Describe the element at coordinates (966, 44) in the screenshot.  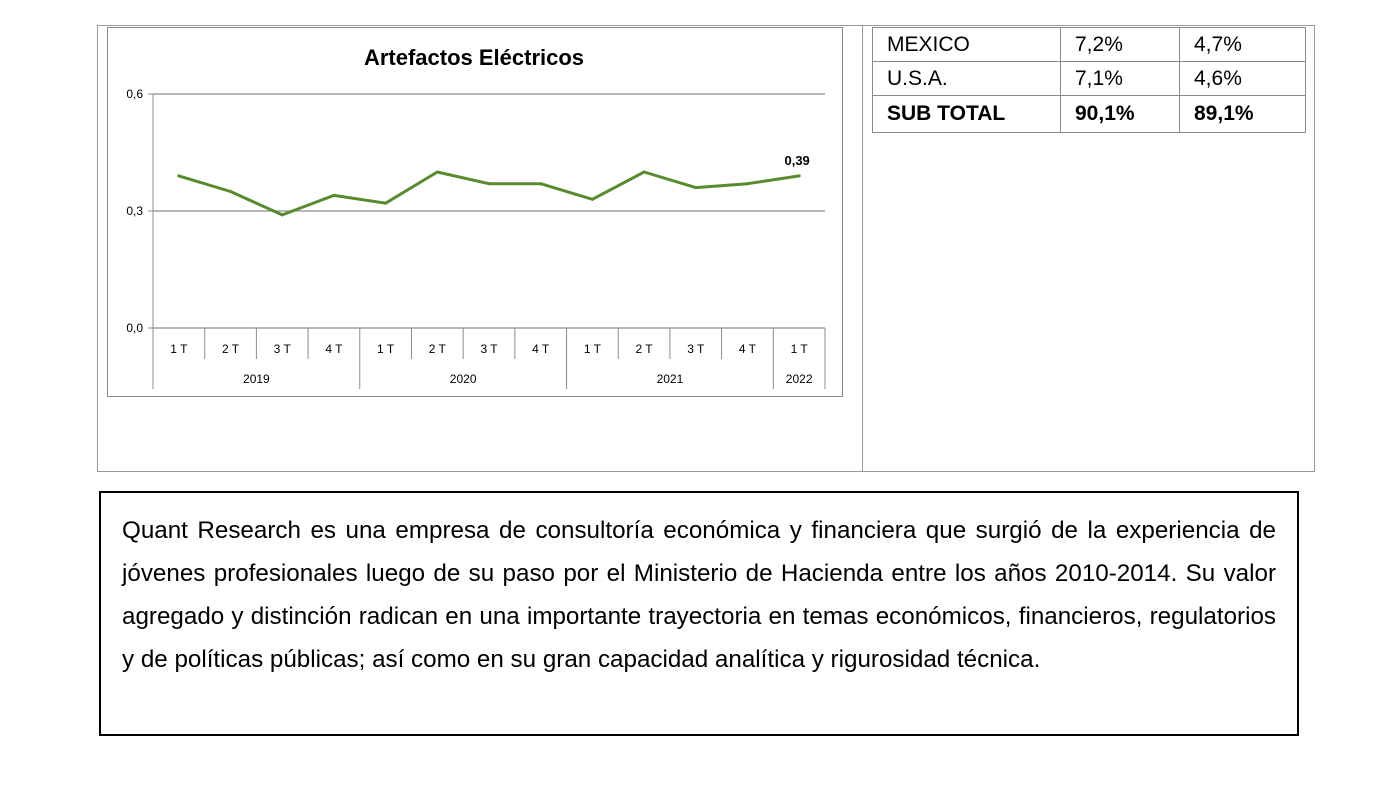
I see `table-cell-country: MEXICO` at that location.